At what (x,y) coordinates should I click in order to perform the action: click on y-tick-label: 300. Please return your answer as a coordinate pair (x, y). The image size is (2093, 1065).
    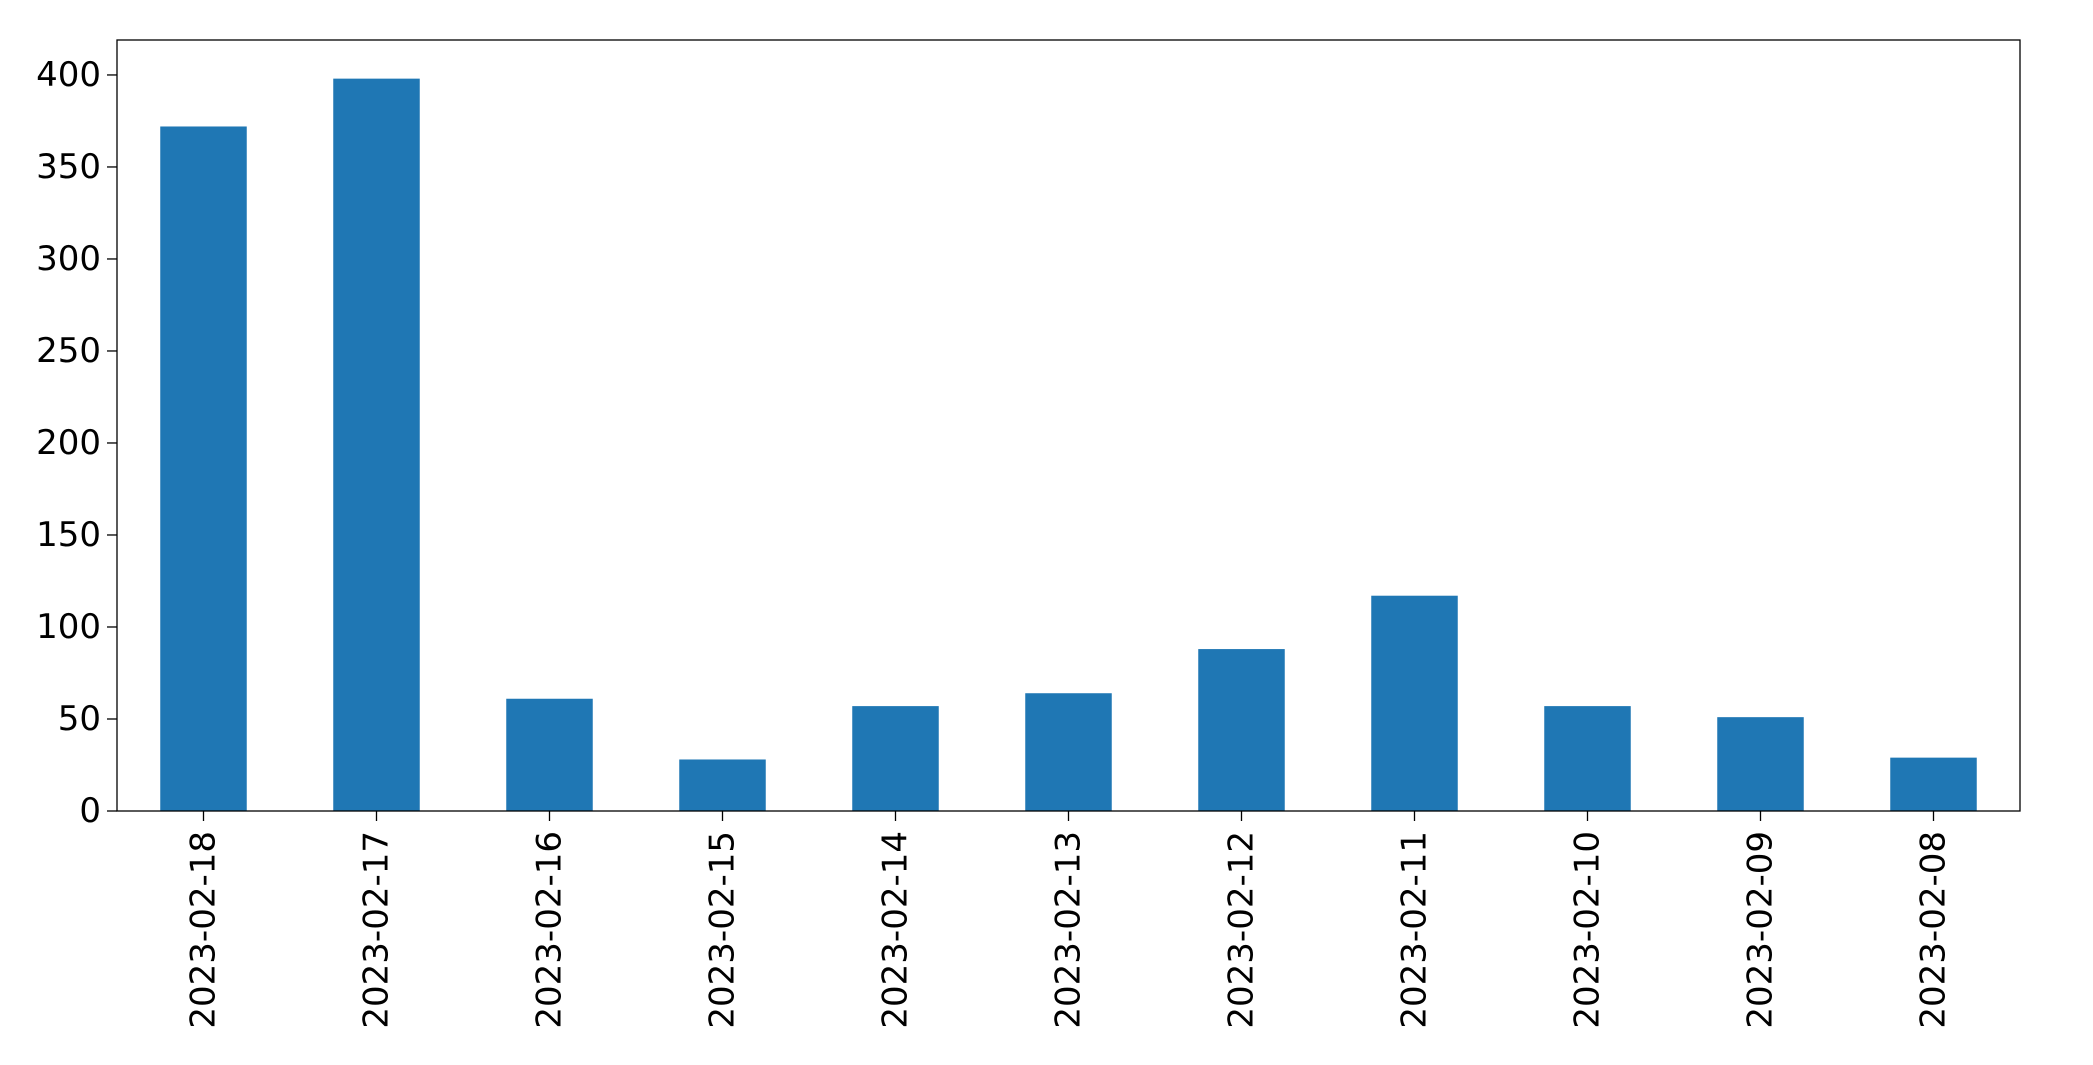
    Looking at the image, I should click on (68, 259).